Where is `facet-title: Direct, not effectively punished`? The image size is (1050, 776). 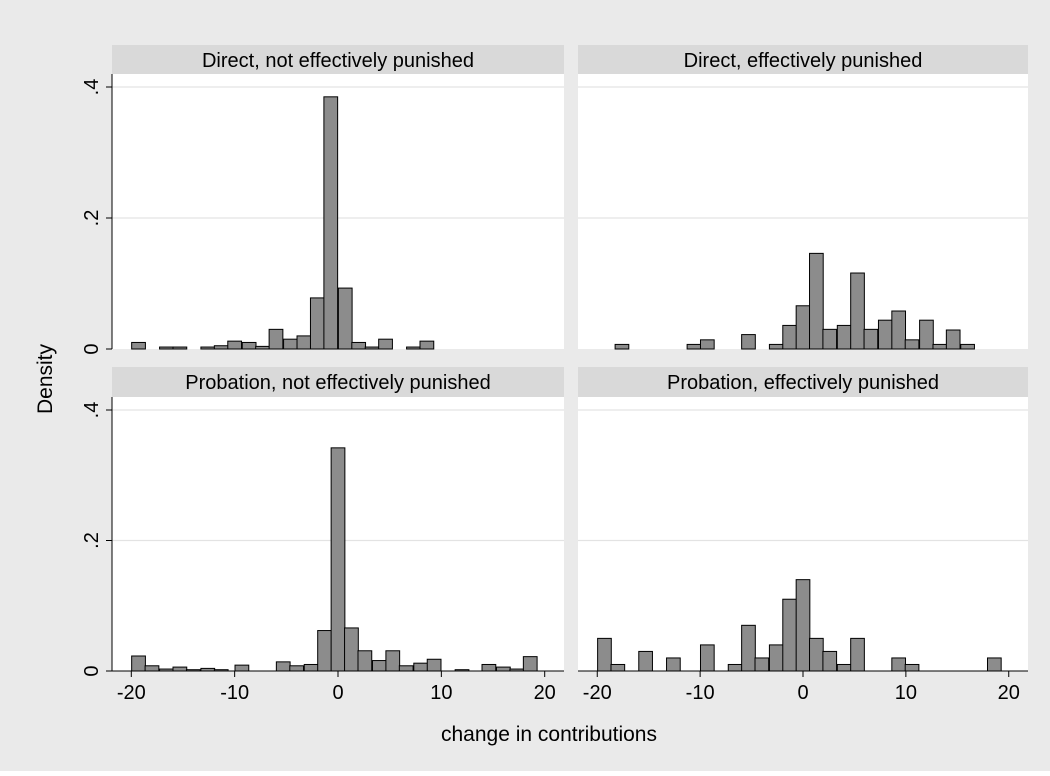
facet-title: Direct, not effectively punished is located at coordinates (338, 61).